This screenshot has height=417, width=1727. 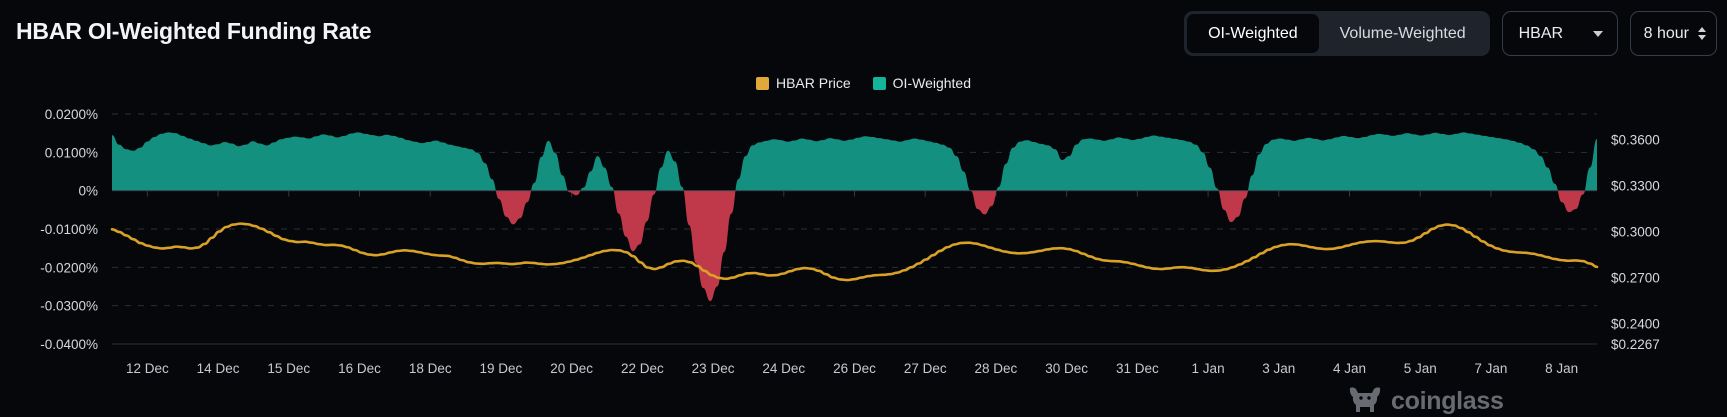 I want to click on x-axis-tick: 3 Jan, so click(x=1278, y=368).